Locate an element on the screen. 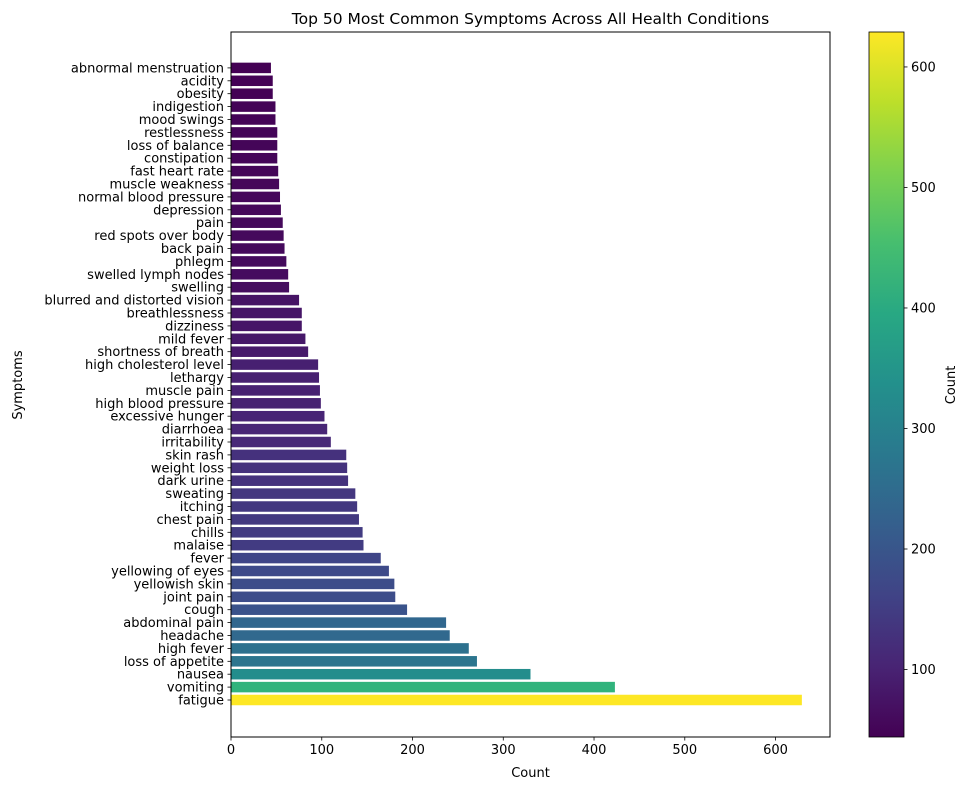 The height and width of the screenshot is (790, 968). y-tick-label: malaise is located at coordinates (198, 546).